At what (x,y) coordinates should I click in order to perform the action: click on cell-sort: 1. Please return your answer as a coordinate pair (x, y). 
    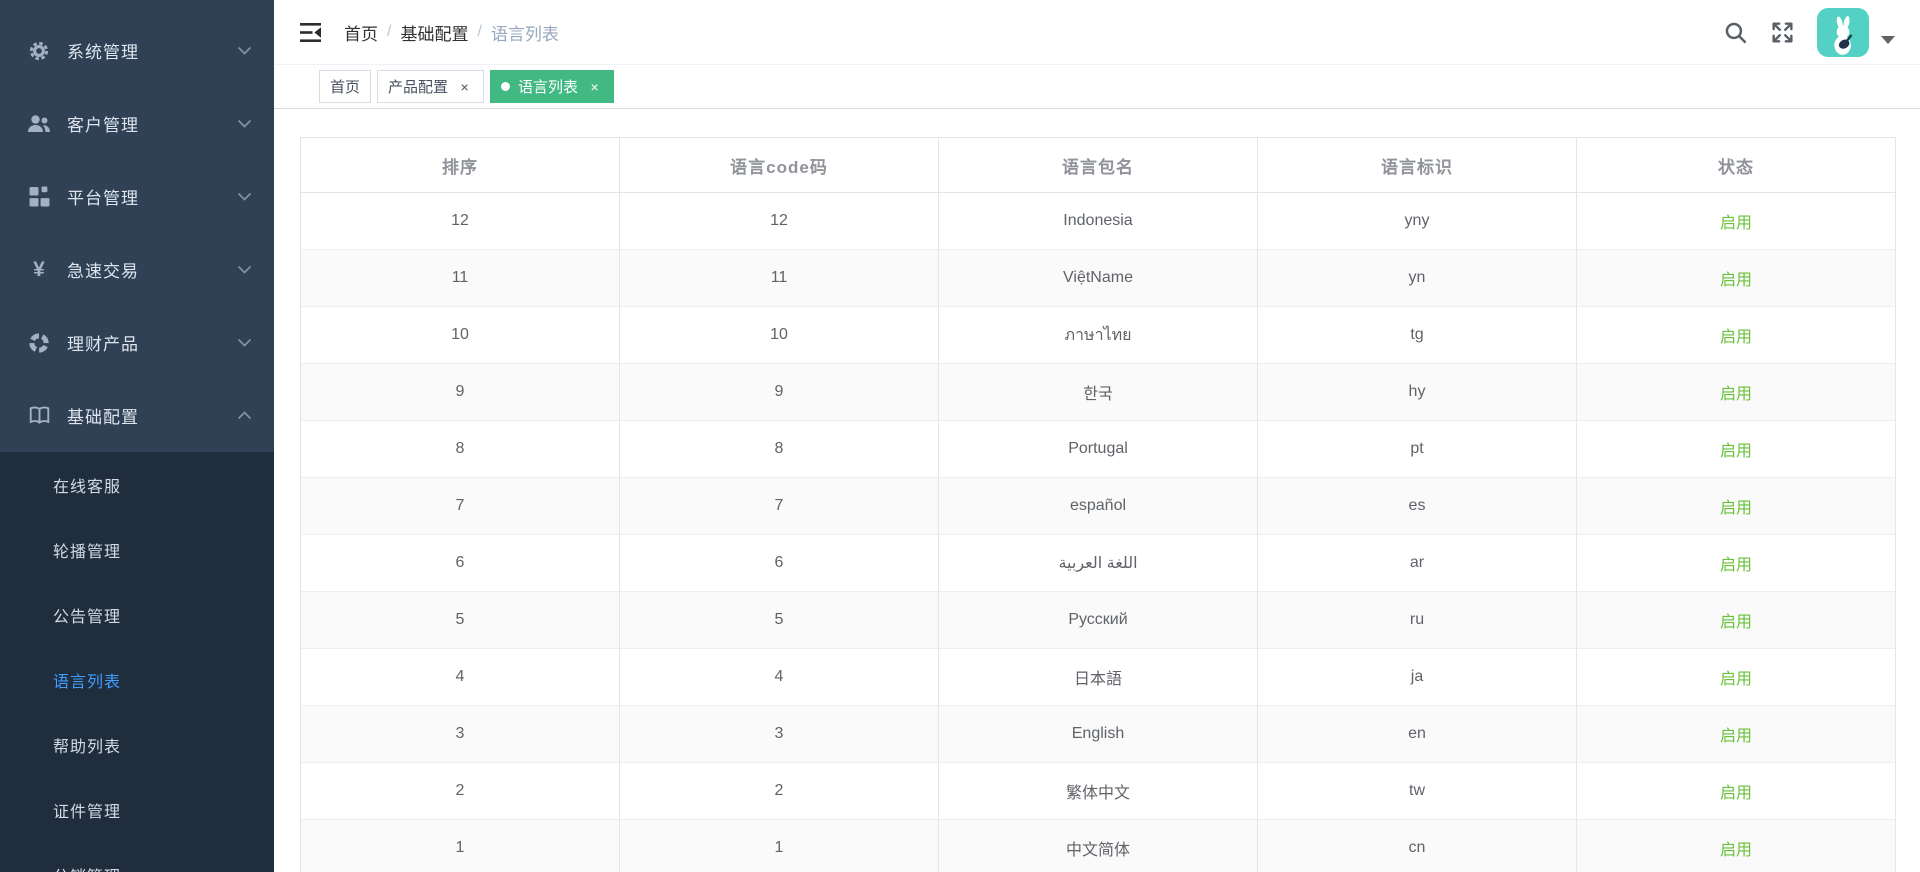
    Looking at the image, I should click on (460, 846).